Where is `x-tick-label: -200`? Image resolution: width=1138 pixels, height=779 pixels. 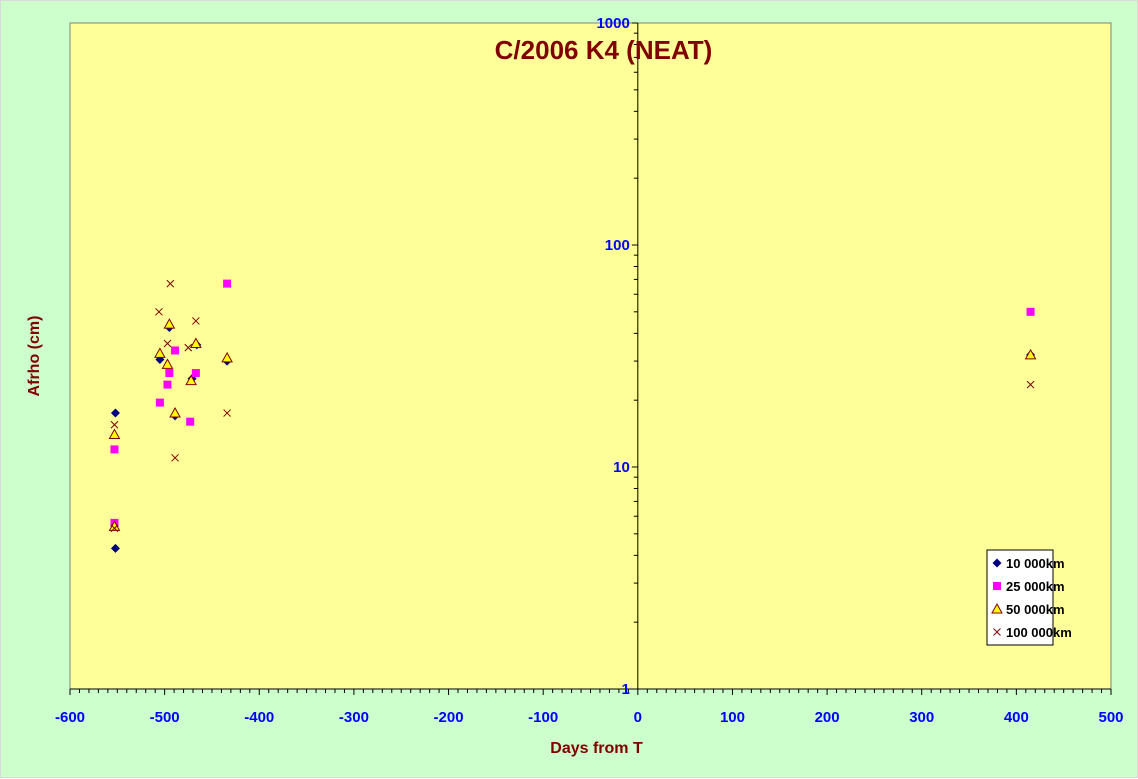 x-tick-label: -200 is located at coordinates (449, 717).